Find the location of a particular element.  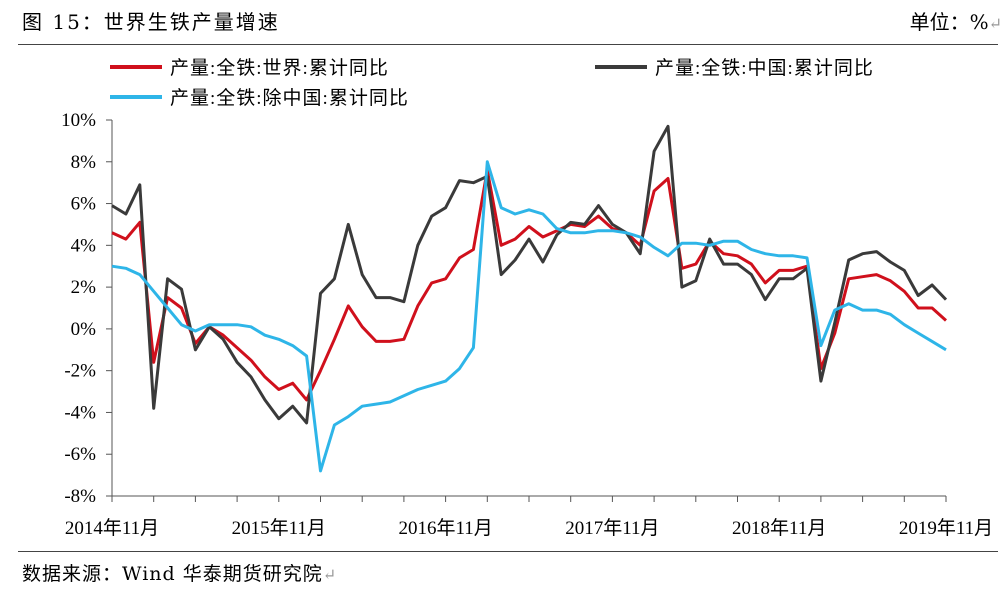

figure-header: 图 15：世界生铁产量增速 单位：%↵ is located at coordinates (504, 19).